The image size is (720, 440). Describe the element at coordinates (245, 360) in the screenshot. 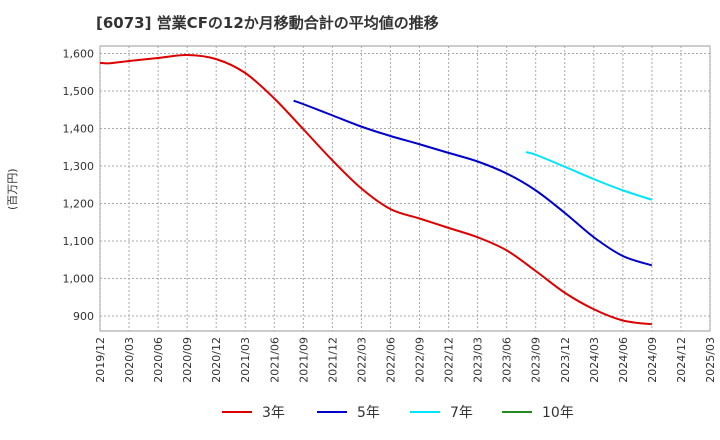

I see `x-tick-label: 2021/03` at that location.